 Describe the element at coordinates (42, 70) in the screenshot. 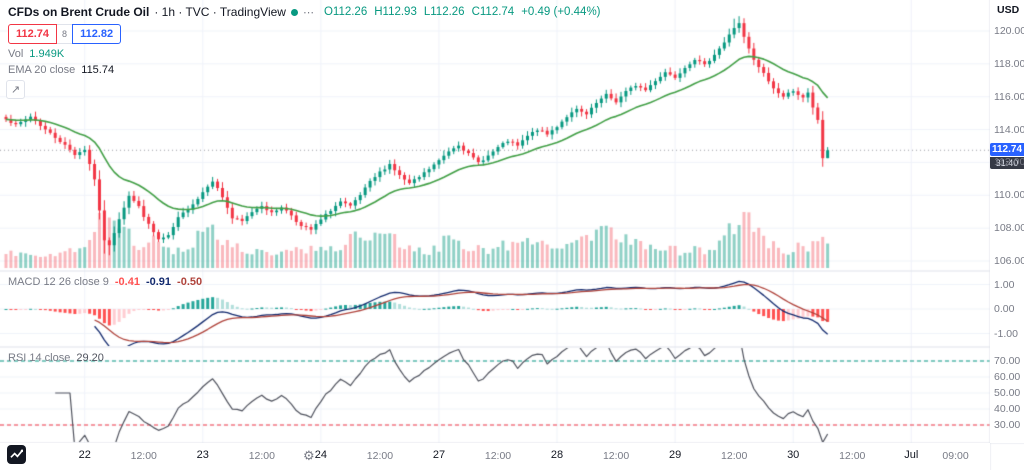

I see `ema-label: EMA 20 close` at that location.